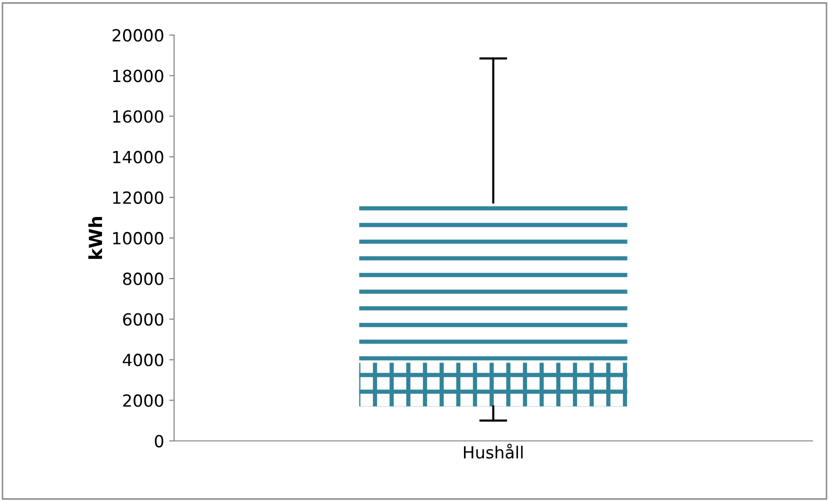 This screenshot has height=501, width=829. Describe the element at coordinates (143, 279) in the screenshot. I see `y-tick-label: 8000` at that location.